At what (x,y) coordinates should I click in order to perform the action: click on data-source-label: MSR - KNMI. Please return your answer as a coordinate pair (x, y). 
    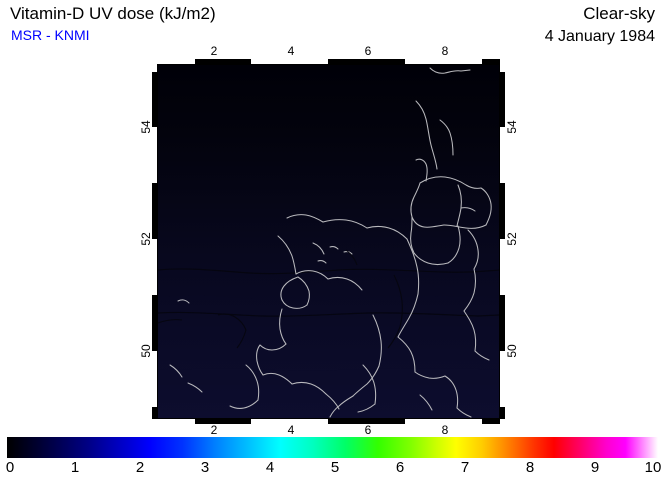
    Looking at the image, I should click on (50, 35).